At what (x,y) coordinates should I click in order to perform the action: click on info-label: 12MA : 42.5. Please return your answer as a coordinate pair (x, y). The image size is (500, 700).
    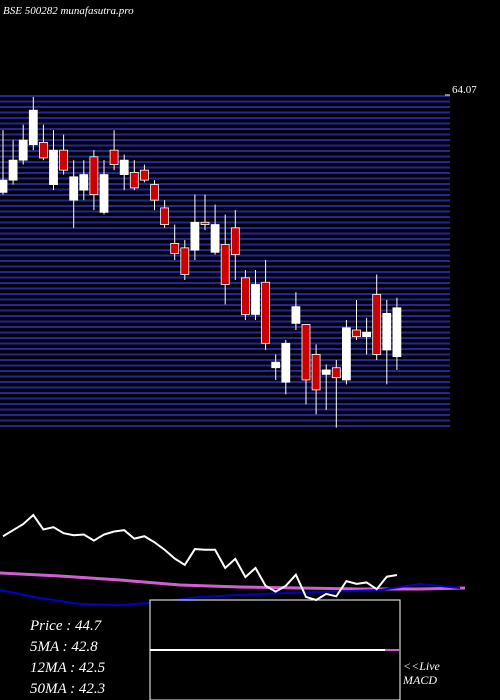
    Looking at the image, I should click on (68, 668).